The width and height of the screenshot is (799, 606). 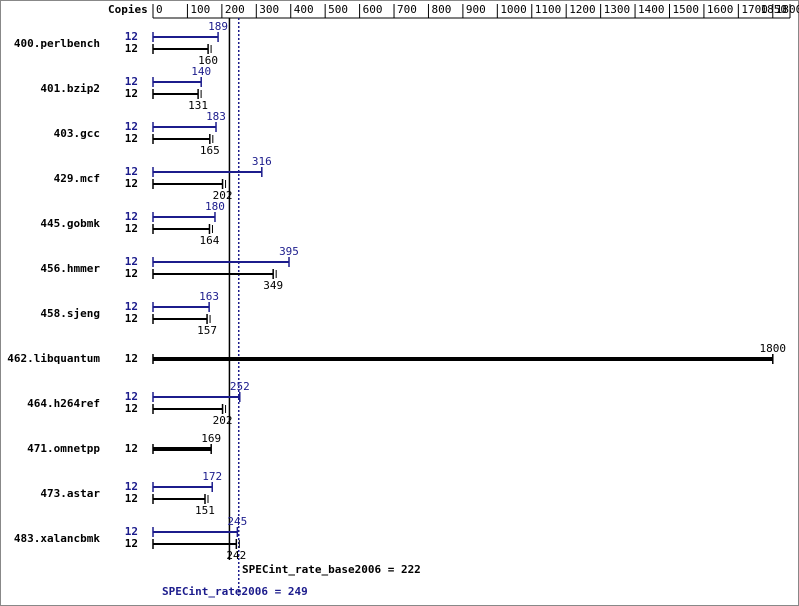 I want to click on x-tick-label: 1000, so click(x=513, y=9).